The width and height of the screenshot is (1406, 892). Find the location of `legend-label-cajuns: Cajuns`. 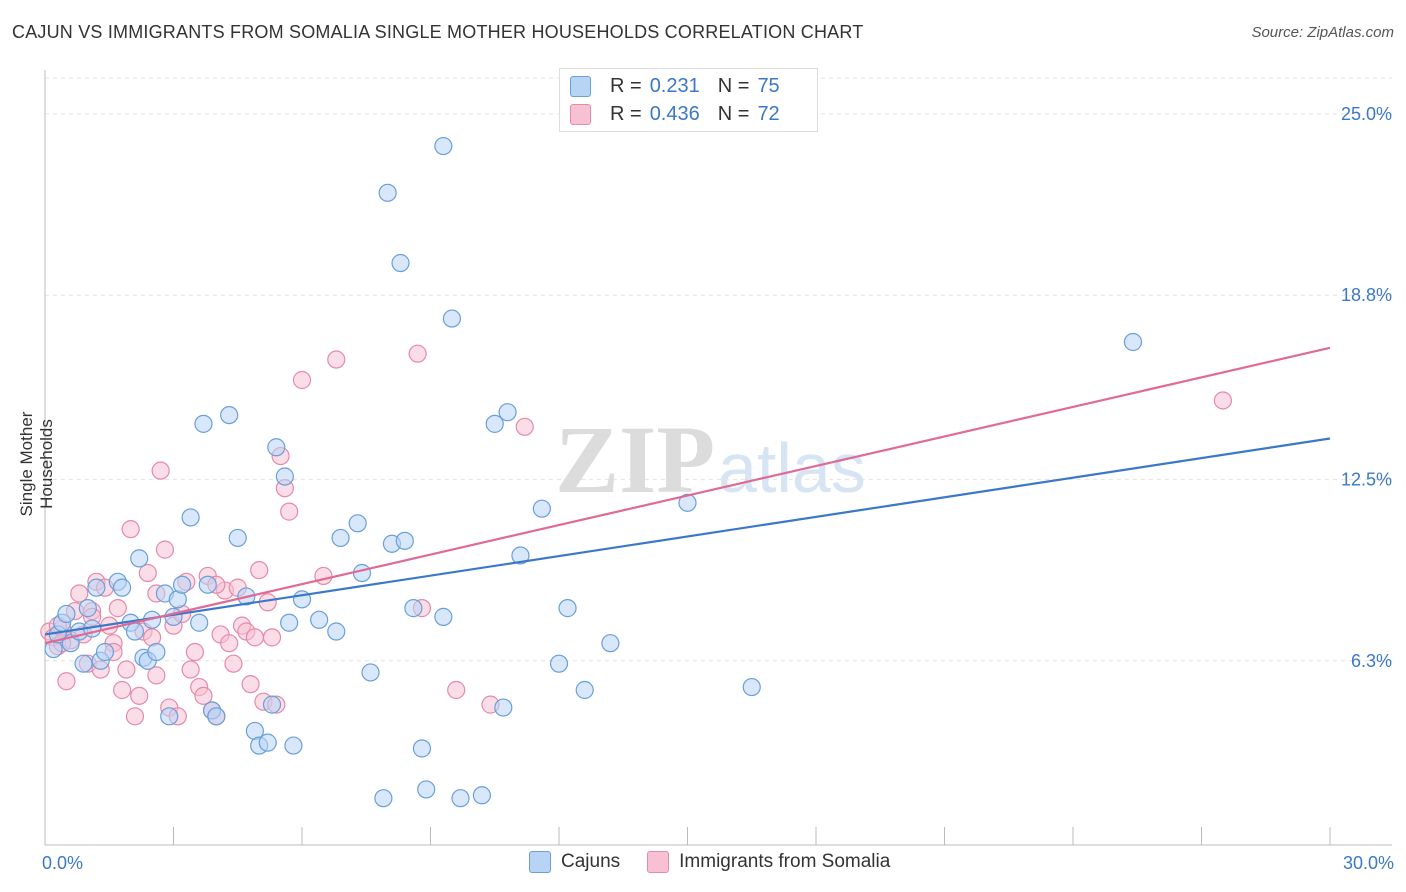

legend-label-cajuns: Cajuns is located at coordinates (591, 861).